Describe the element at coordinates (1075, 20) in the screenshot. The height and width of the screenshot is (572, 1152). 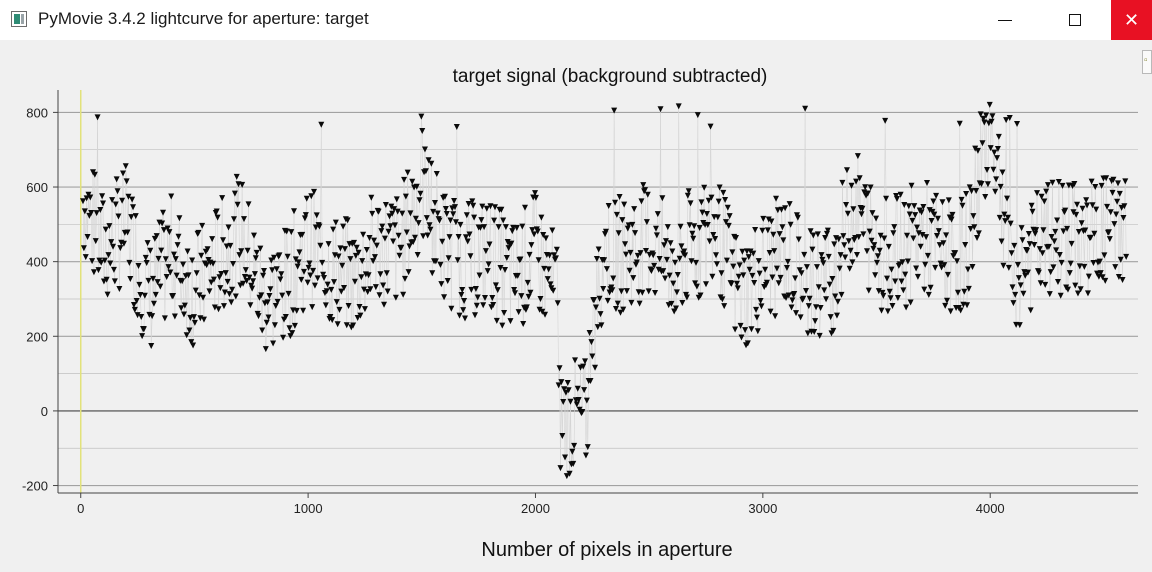
I see `maximize-button` at that location.